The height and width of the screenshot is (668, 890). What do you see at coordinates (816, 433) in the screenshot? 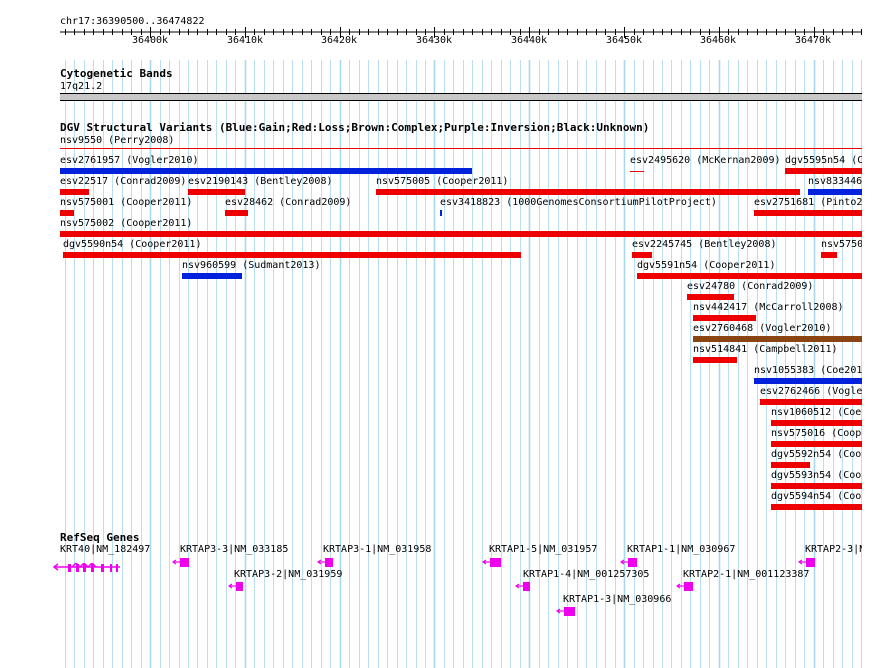
I see `dgv-variant-label: nsv575016 (Cooper2011)` at bounding box center [816, 433].